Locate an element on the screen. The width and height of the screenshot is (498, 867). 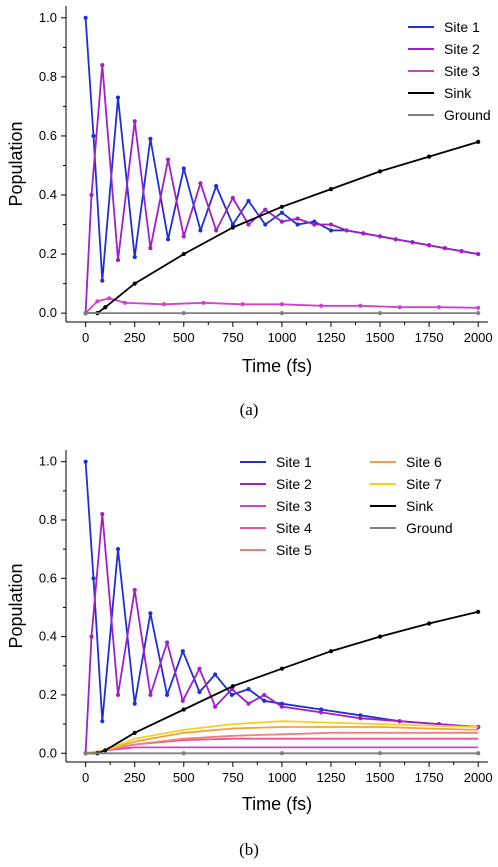
x-tick-label: 1750 is located at coordinates (429, 337).